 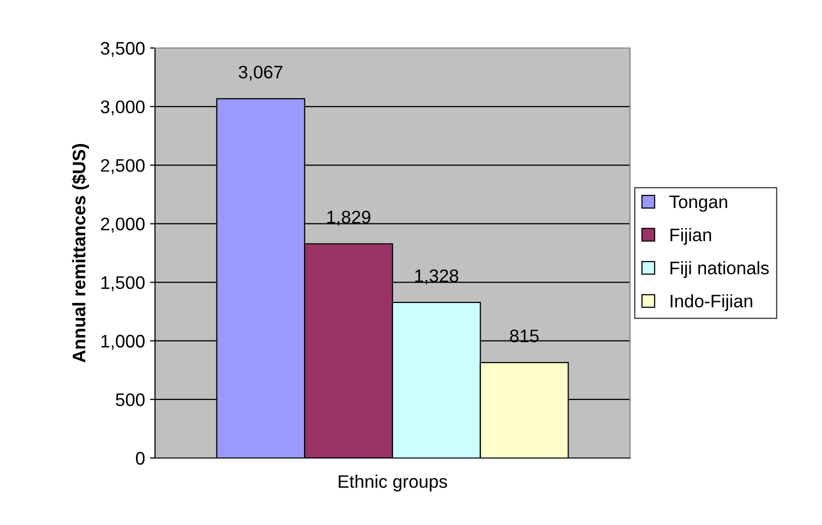 I want to click on y-tick-label: 2,000, so click(x=123, y=225).